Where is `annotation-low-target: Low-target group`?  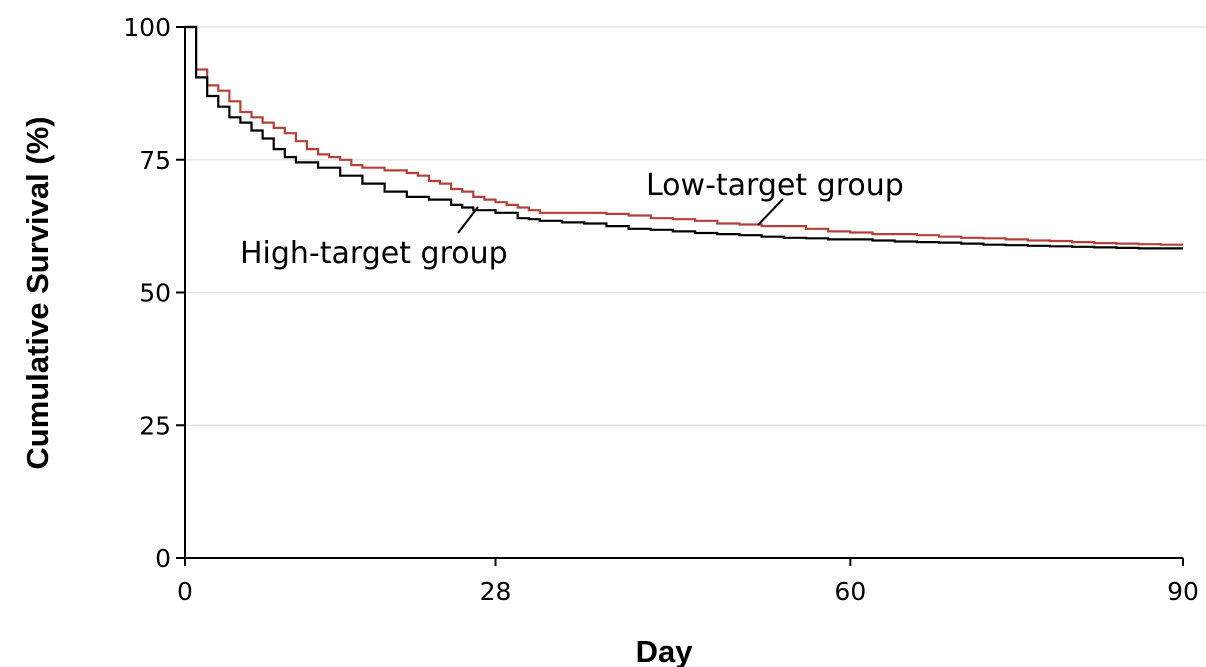 annotation-low-target: Low-target group is located at coordinates (775, 185).